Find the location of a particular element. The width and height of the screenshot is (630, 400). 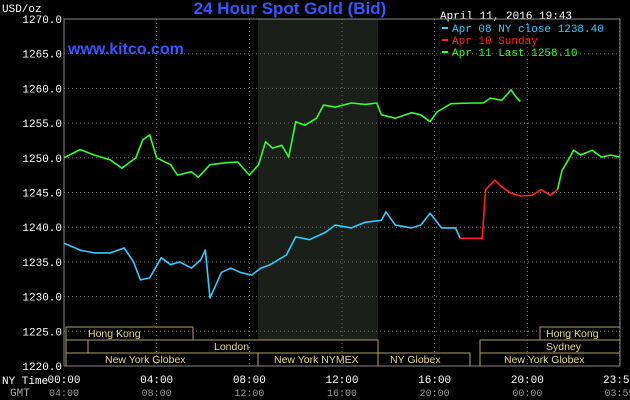

x2-tick-label: 20:00 is located at coordinates (435, 394).